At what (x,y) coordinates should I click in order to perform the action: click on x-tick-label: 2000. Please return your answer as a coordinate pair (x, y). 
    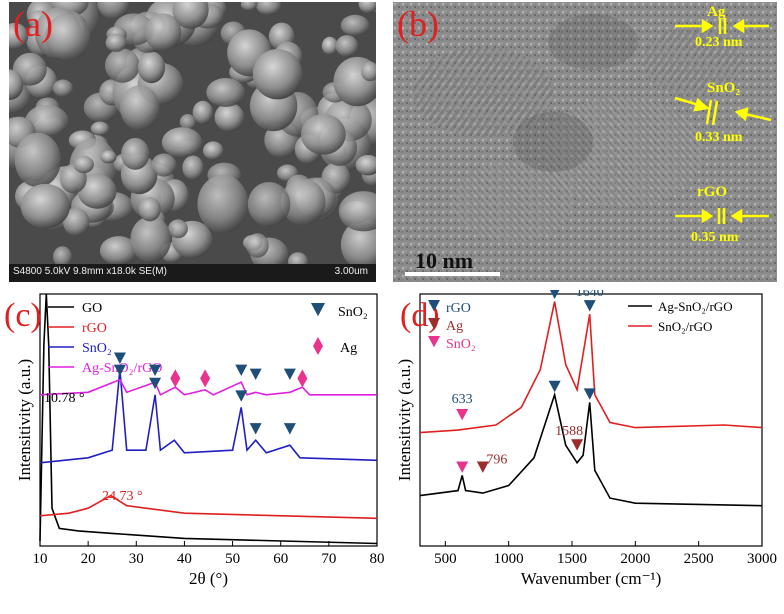
    Looking at the image, I should click on (635, 559).